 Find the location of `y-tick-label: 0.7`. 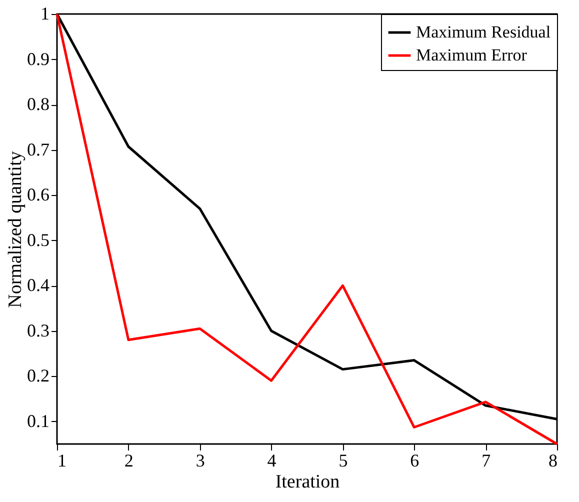

y-tick-label: 0.7 is located at coordinates (38, 149).